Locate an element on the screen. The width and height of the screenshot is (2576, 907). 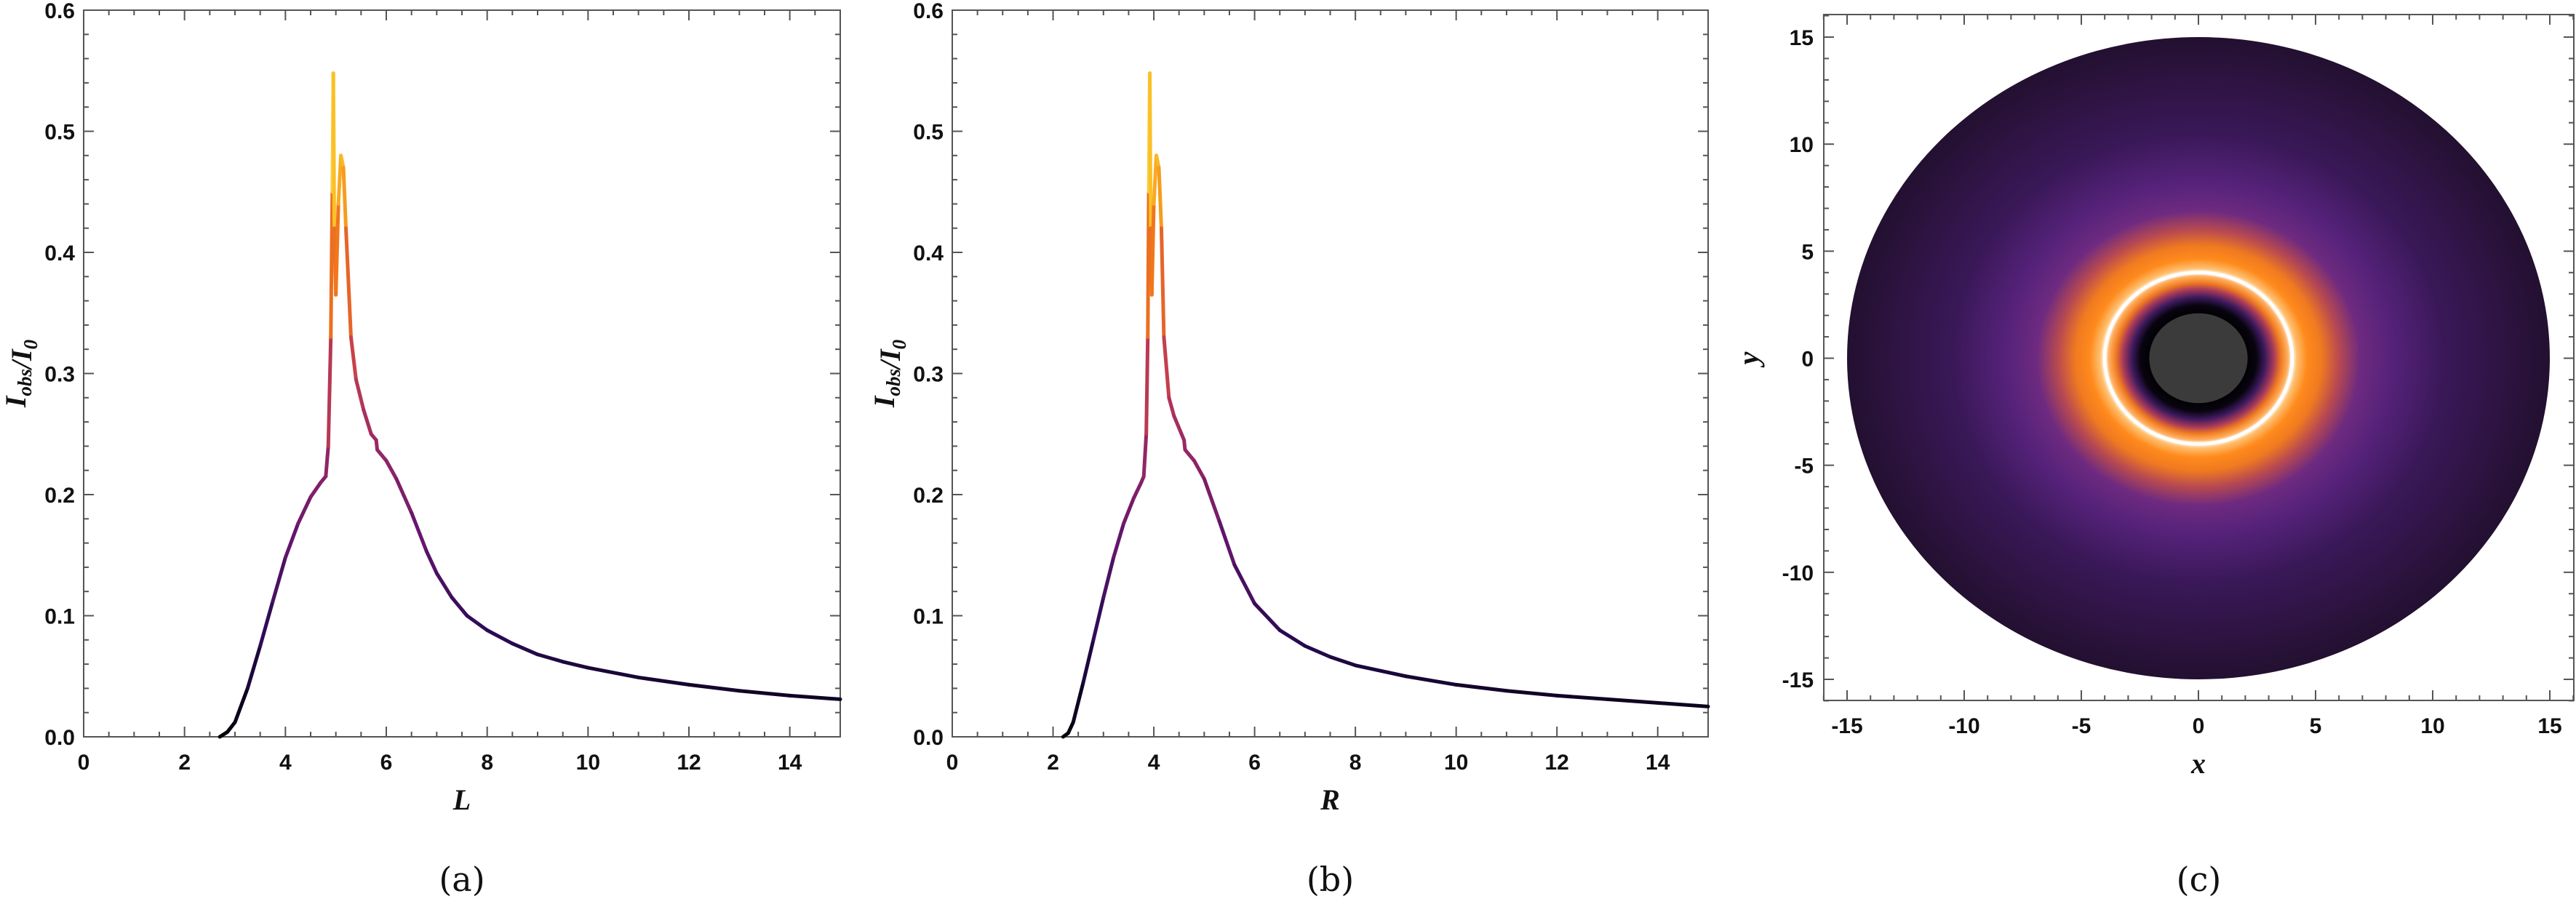
x-tick-label: 2 is located at coordinates (184, 763).